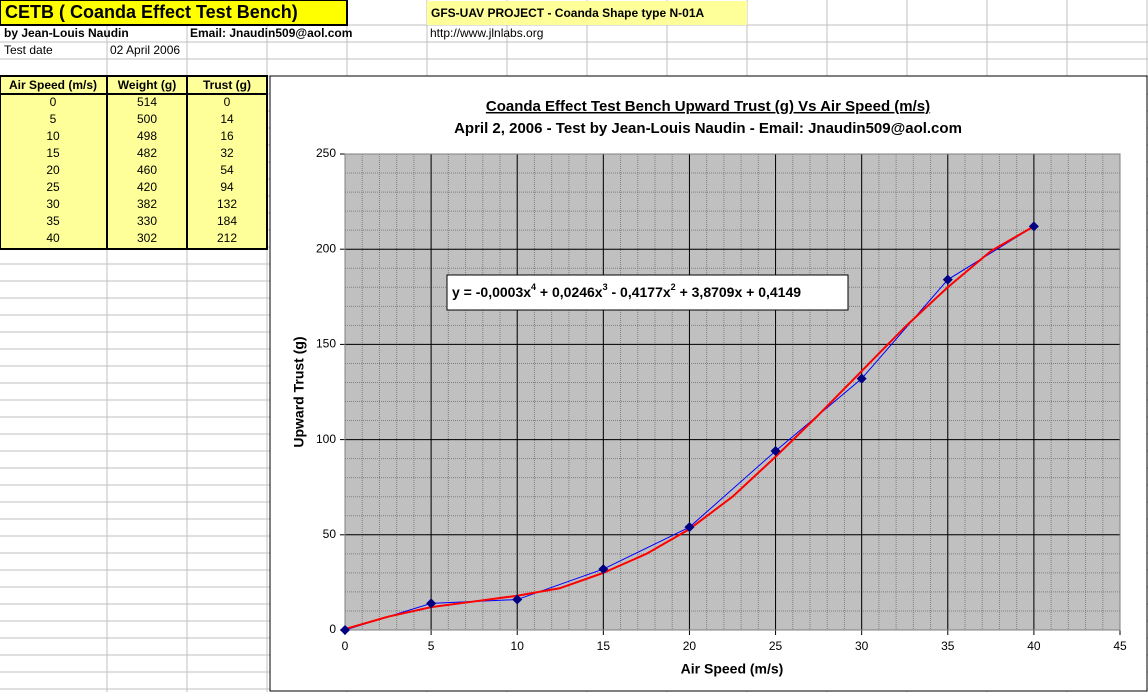 The height and width of the screenshot is (692, 1148). Describe the element at coordinates (53, 136) in the screenshot. I see `table-cell: 10` at that location.